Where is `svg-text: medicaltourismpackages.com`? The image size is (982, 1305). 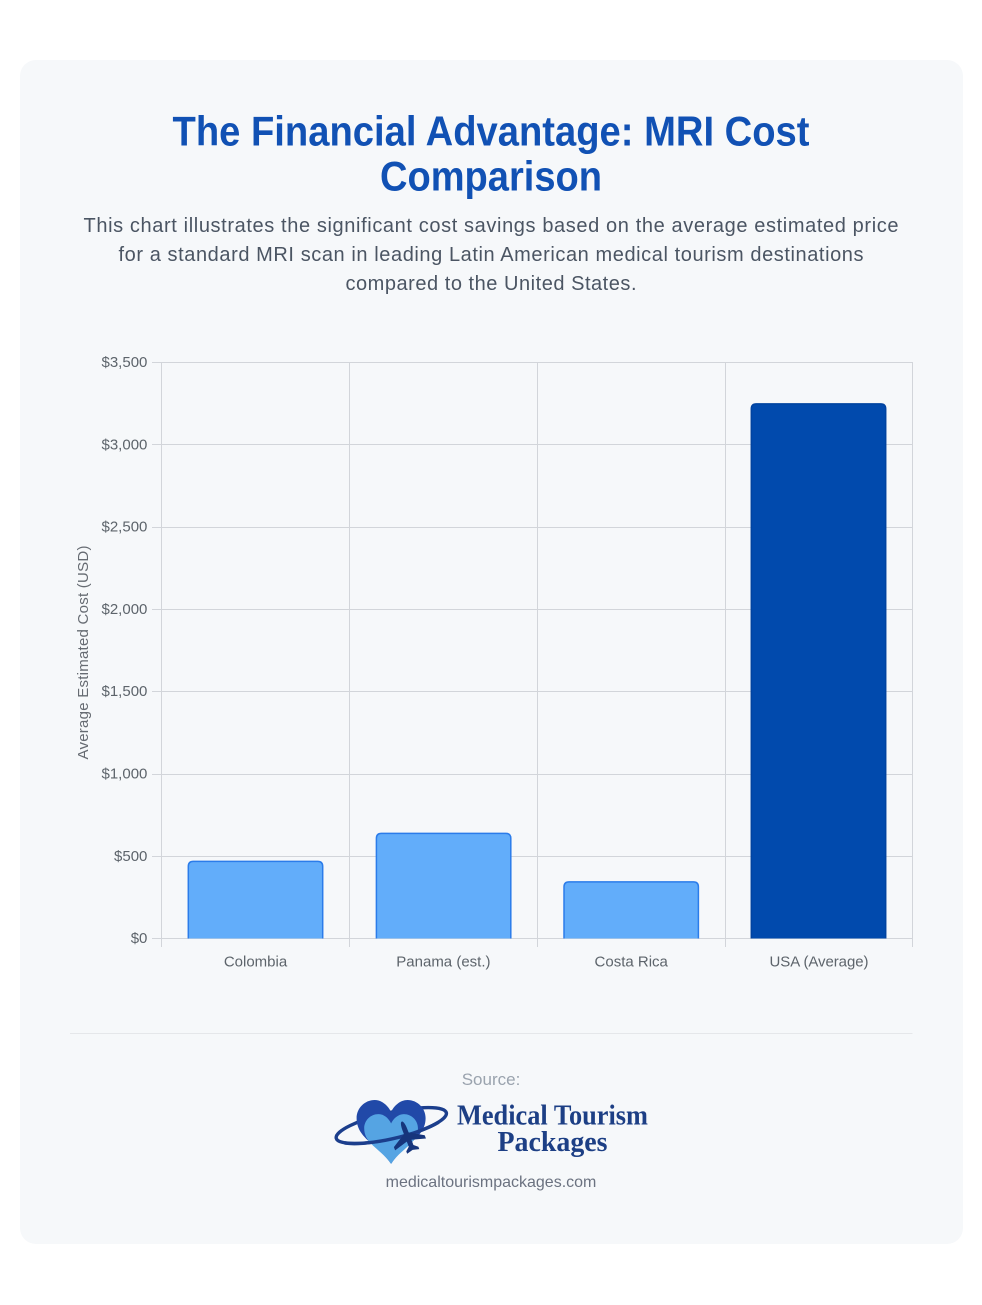
svg-text: medicaltourismpackages.com is located at coordinates (491, 1182).